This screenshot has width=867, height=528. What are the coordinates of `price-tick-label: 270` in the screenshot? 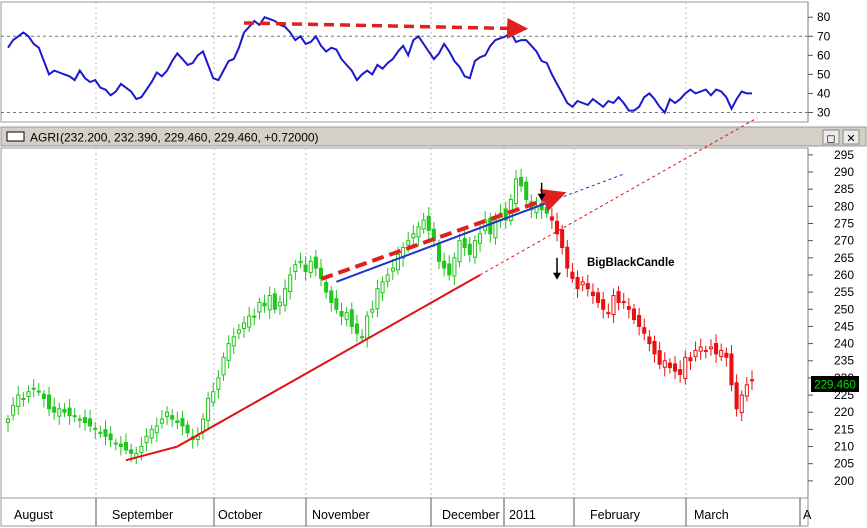 It's located at (844, 241).